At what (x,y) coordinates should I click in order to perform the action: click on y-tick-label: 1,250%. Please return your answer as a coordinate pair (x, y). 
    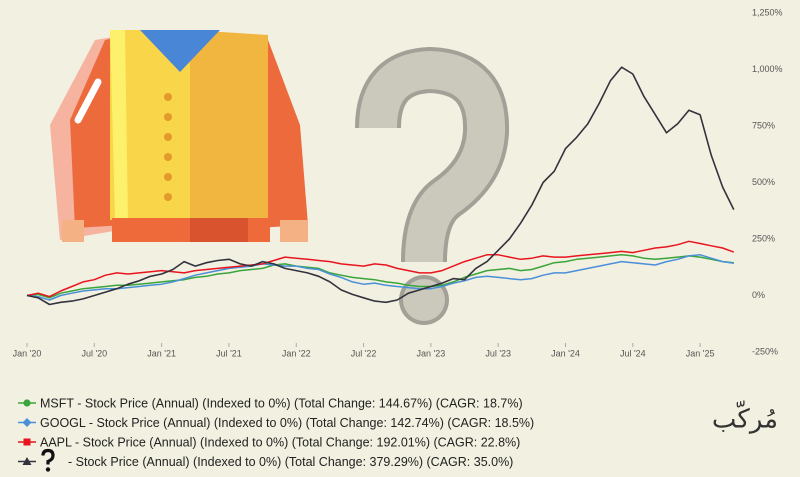
    Looking at the image, I should click on (767, 12).